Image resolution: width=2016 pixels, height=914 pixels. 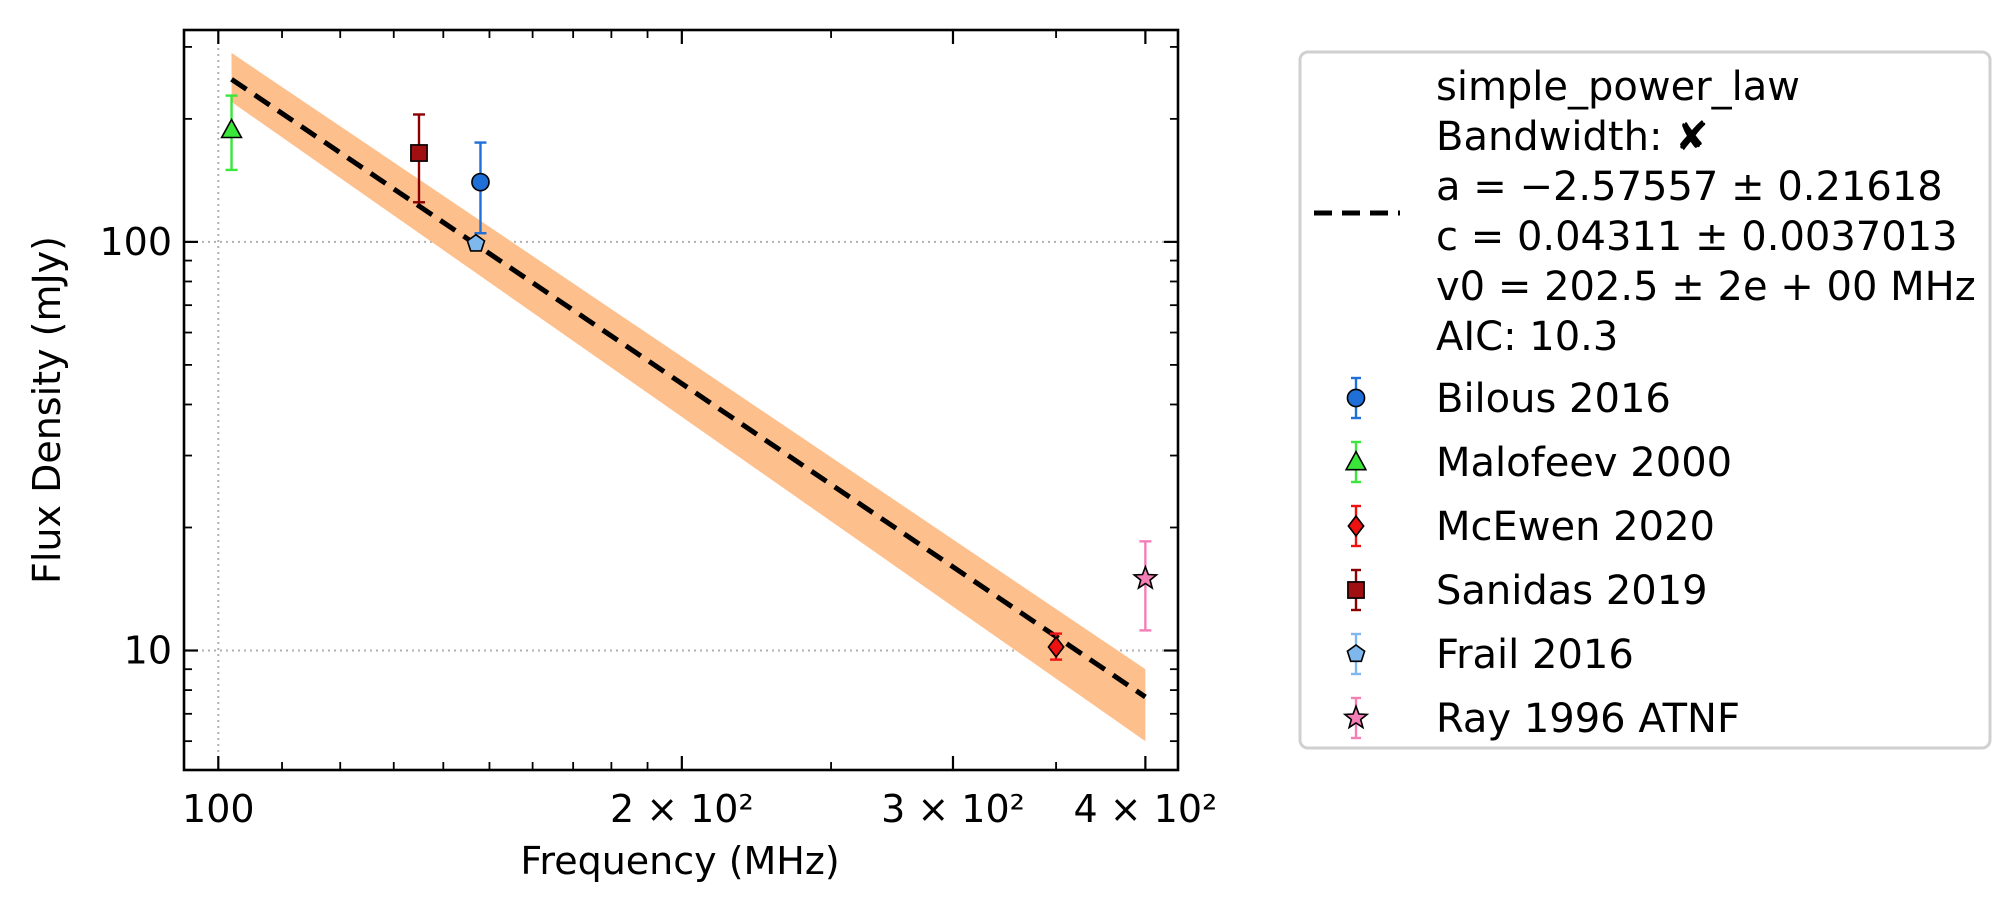 I want to click on series-sanidas-2019, so click(x=419, y=158).